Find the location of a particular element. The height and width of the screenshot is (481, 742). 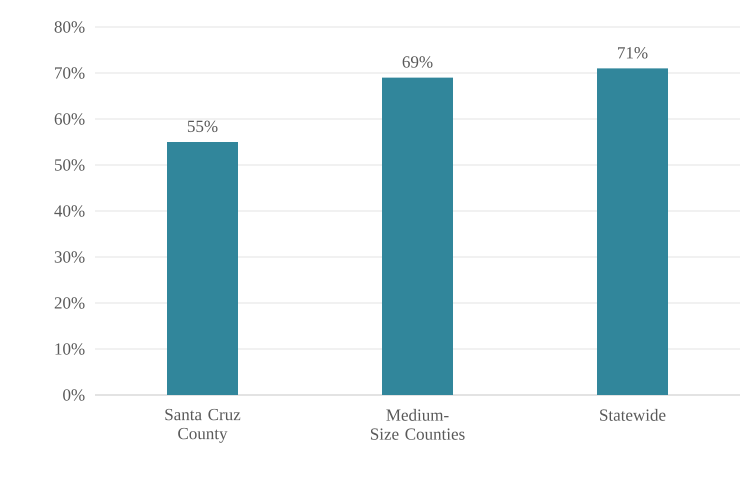

y-tick-label: 50% is located at coordinates (69, 165).